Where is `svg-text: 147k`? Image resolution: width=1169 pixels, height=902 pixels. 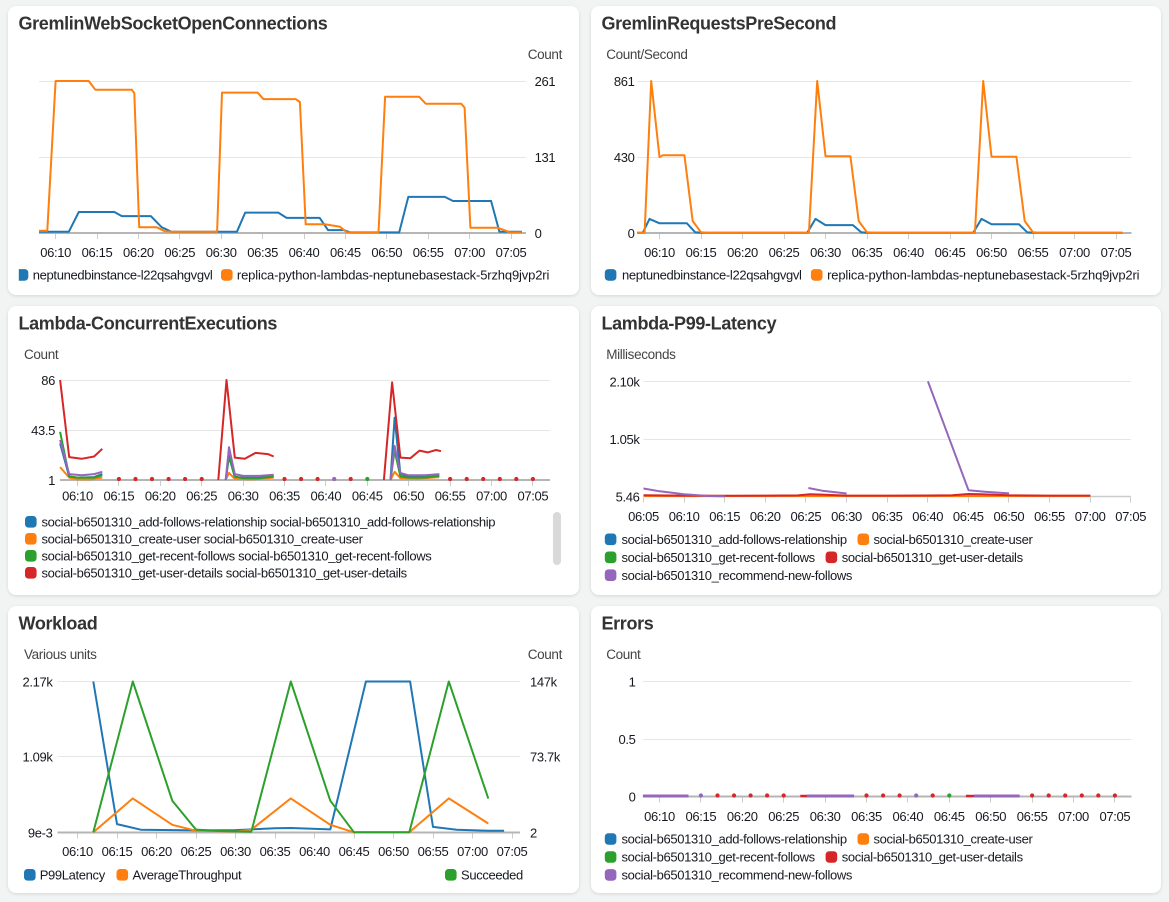
svg-text: 147k is located at coordinates (544, 682).